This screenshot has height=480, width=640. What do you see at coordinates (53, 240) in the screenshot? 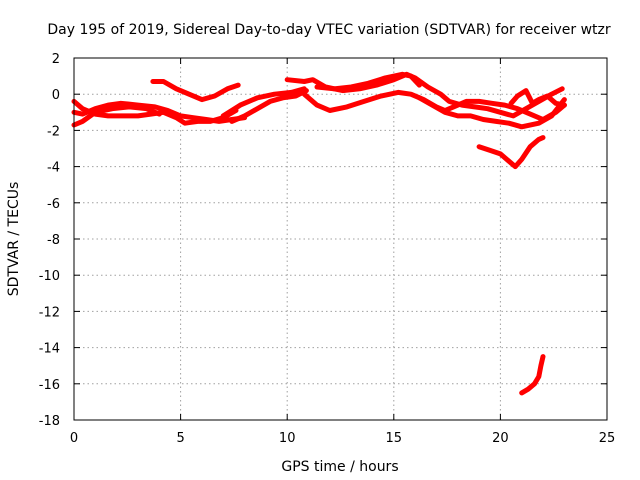
I see `y-tick-label: -8` at bounding box center [53, 240].